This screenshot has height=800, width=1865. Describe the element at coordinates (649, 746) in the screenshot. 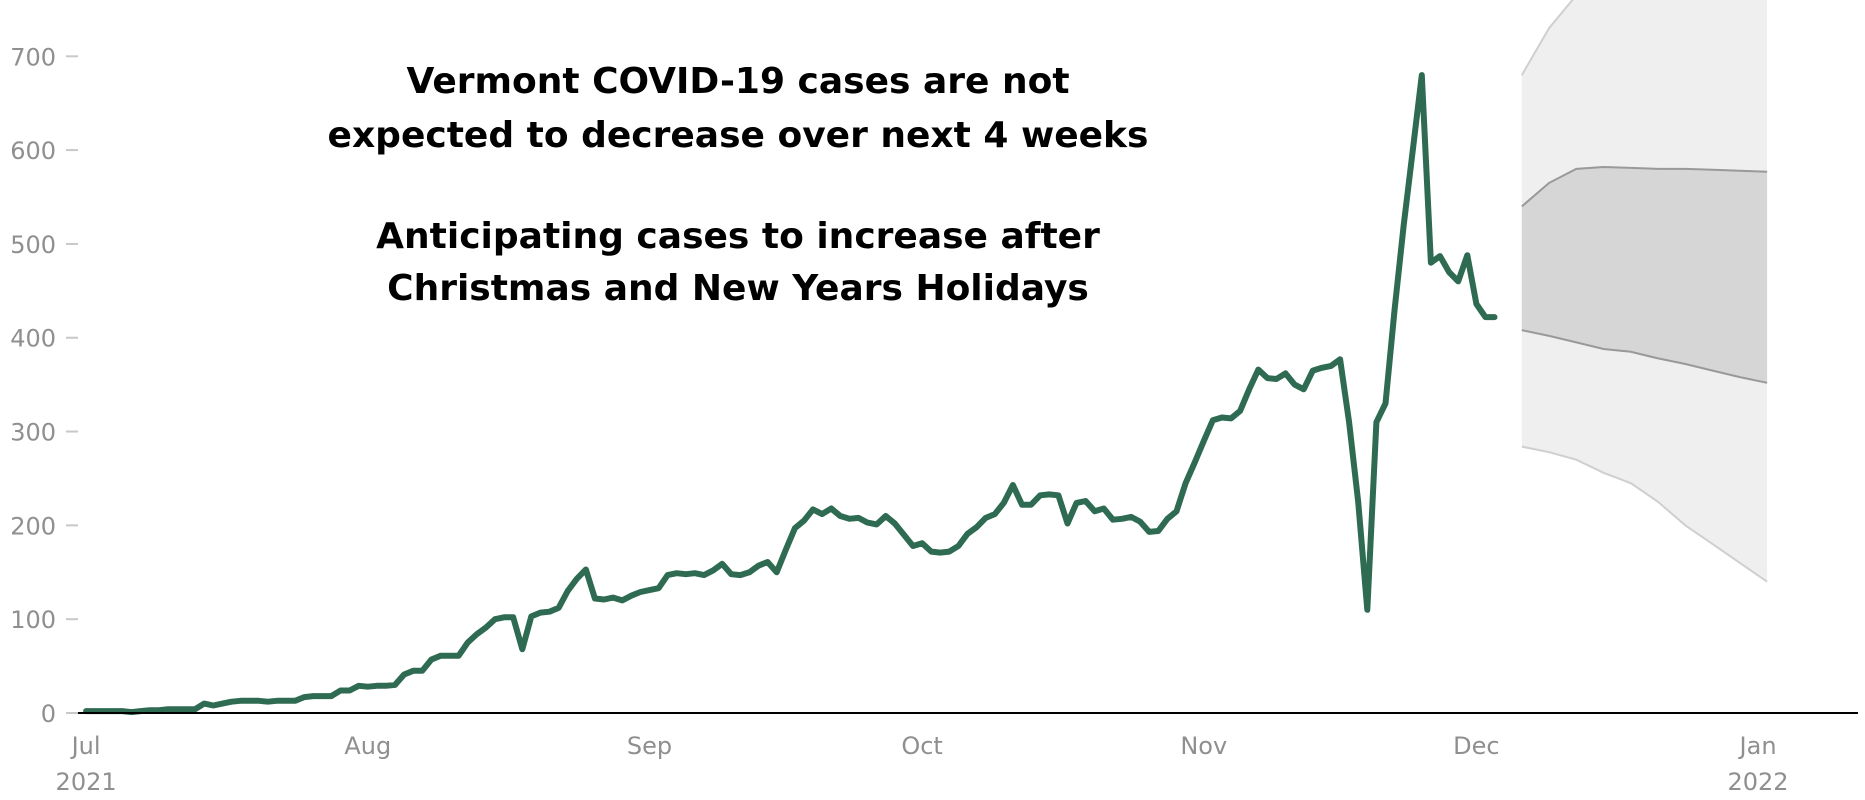

I see `x-tick-label: Sep` at that location.